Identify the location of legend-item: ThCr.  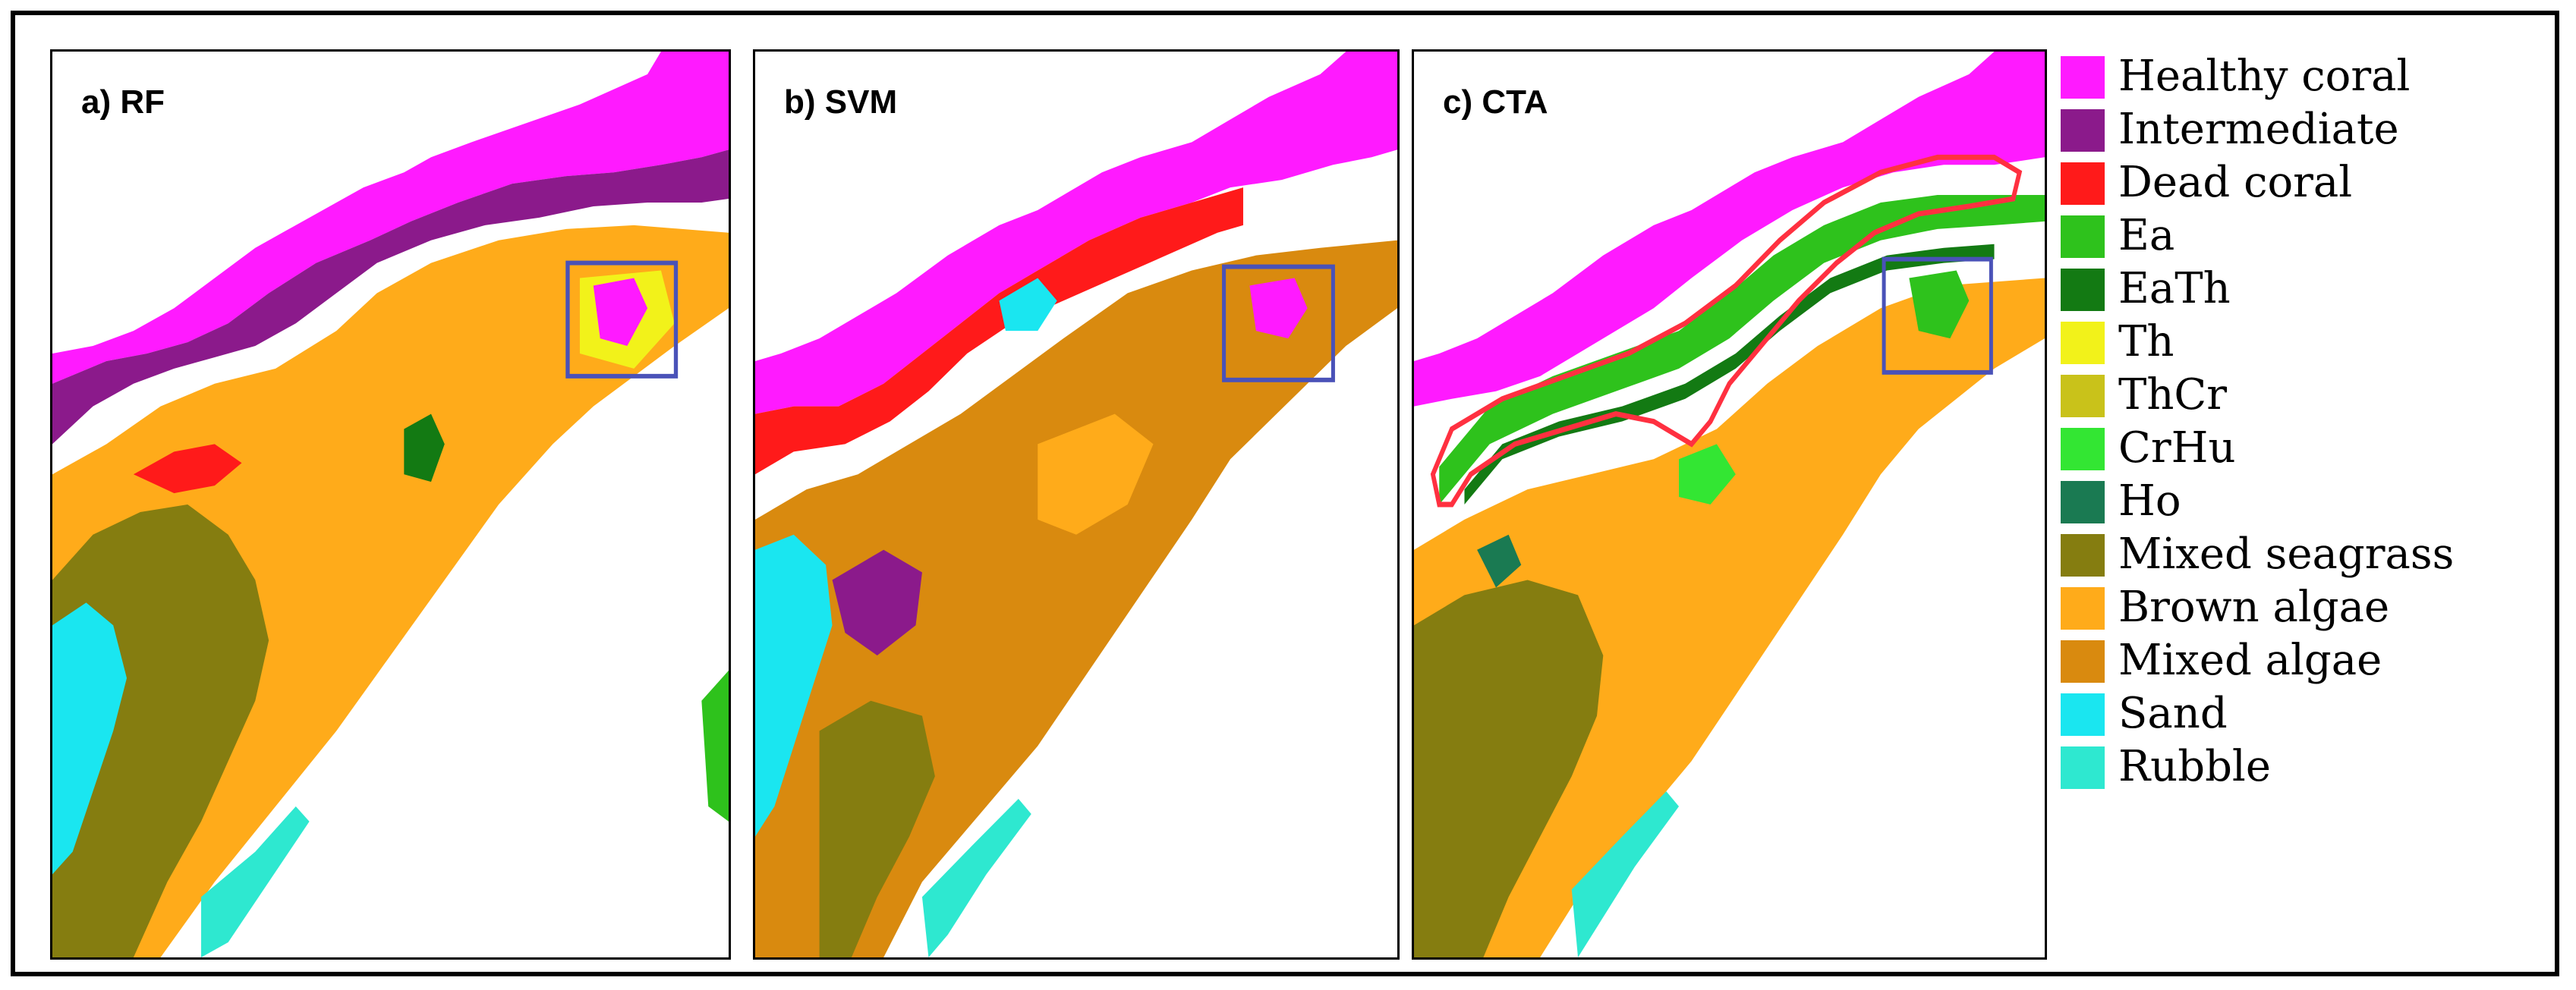
(2311, 396).